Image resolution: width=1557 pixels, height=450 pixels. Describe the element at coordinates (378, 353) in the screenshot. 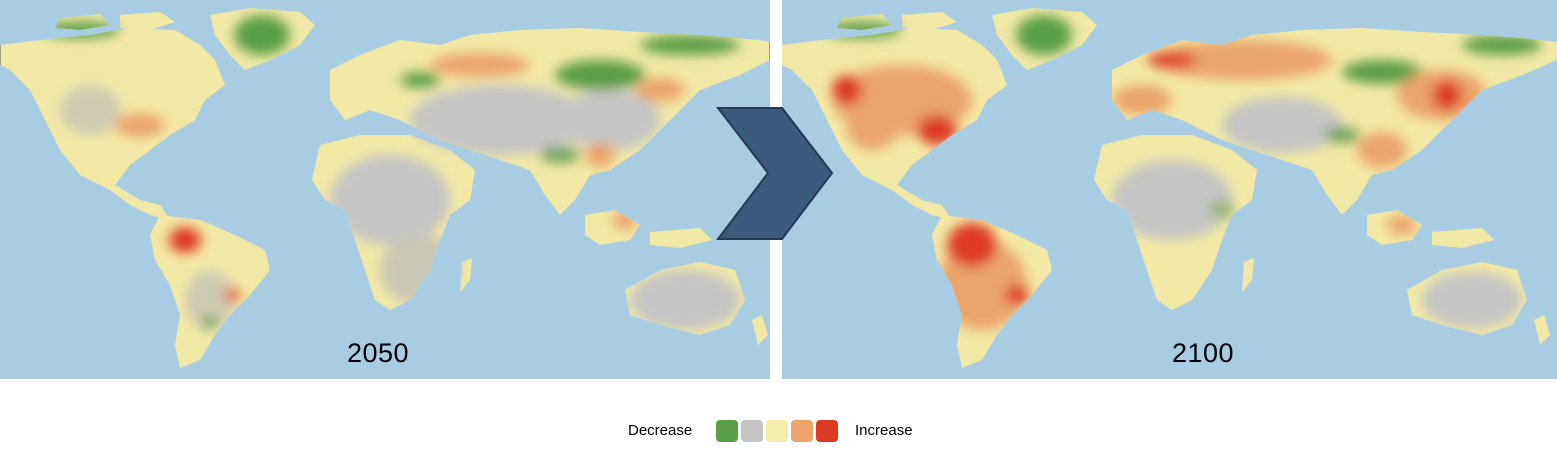

I see `year-label-2050: 2050` at that location.